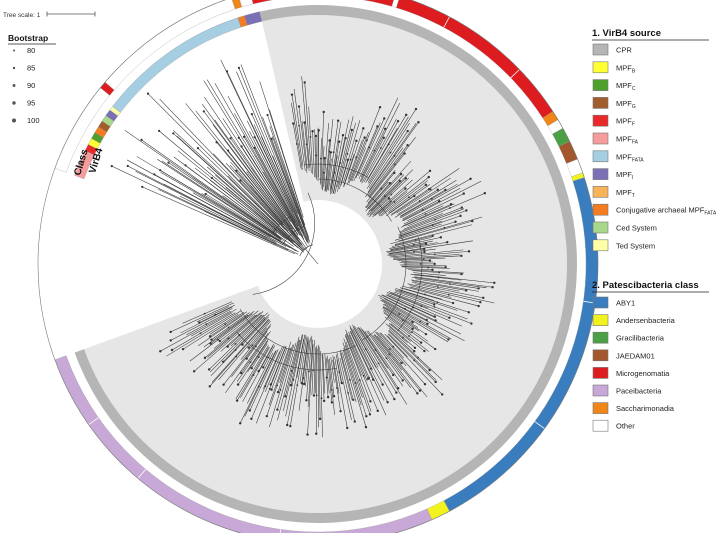  What do you see at coordinates (626, 86) in the screenshot?
I see `legend-item-label: MPFC` at bounding box center [626, 86].